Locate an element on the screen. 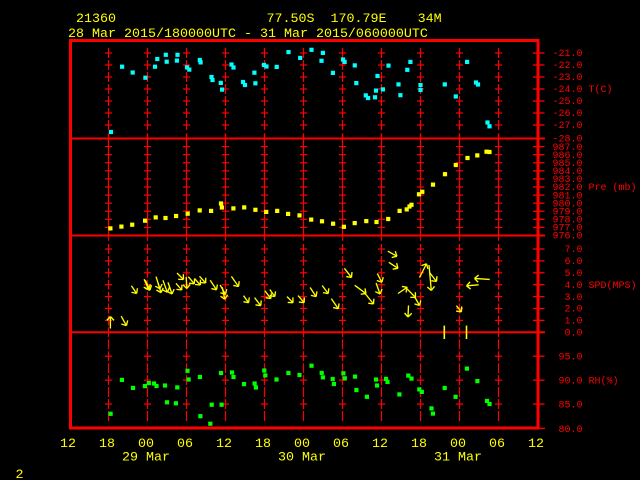 The image size is (640, 480). svg-text: Pre (mb) is located at coordinates (613, 188).